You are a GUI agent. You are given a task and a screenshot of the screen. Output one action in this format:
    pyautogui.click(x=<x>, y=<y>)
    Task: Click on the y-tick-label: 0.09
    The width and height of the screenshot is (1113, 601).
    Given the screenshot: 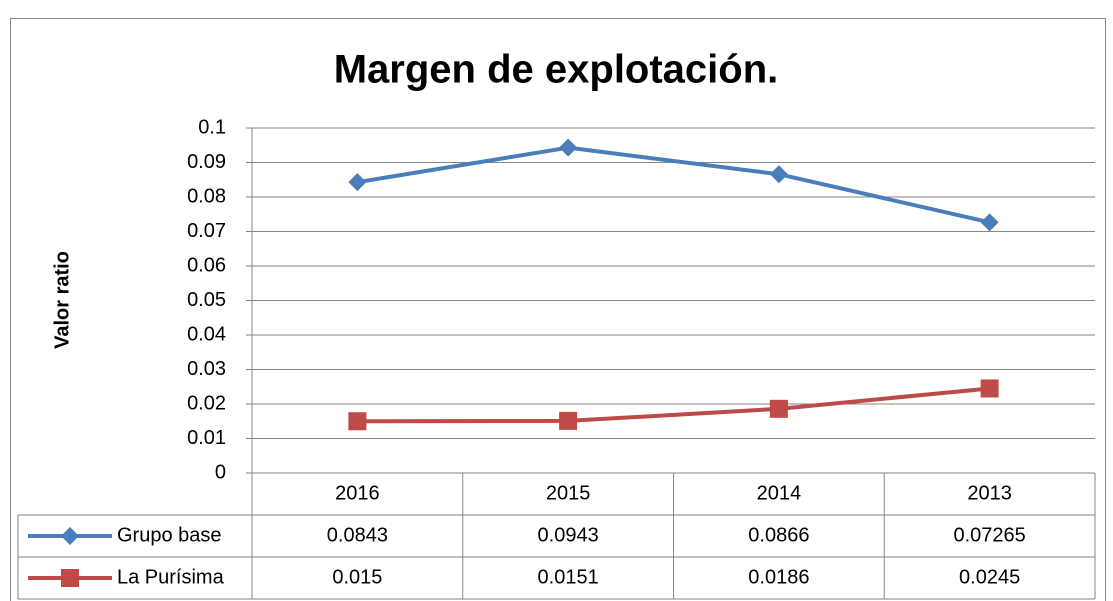 What is the action you would take?
    pyautogui.click(x=206, y=162)
    